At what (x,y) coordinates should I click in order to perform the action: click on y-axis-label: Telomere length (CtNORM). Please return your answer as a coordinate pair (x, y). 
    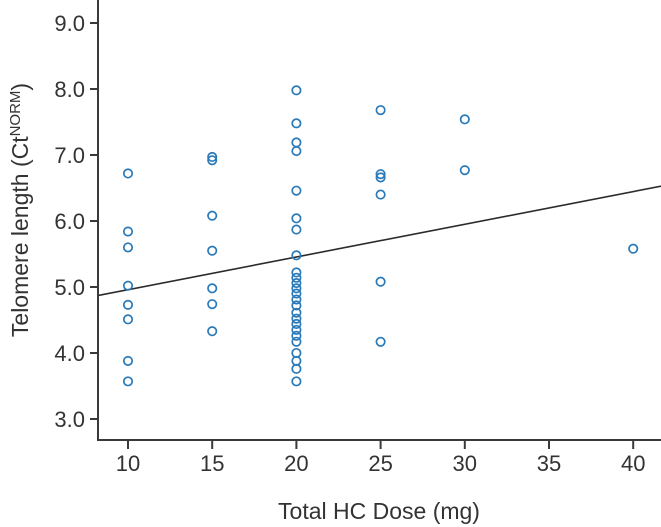
    Looking at the image, I should click on (20, 210).